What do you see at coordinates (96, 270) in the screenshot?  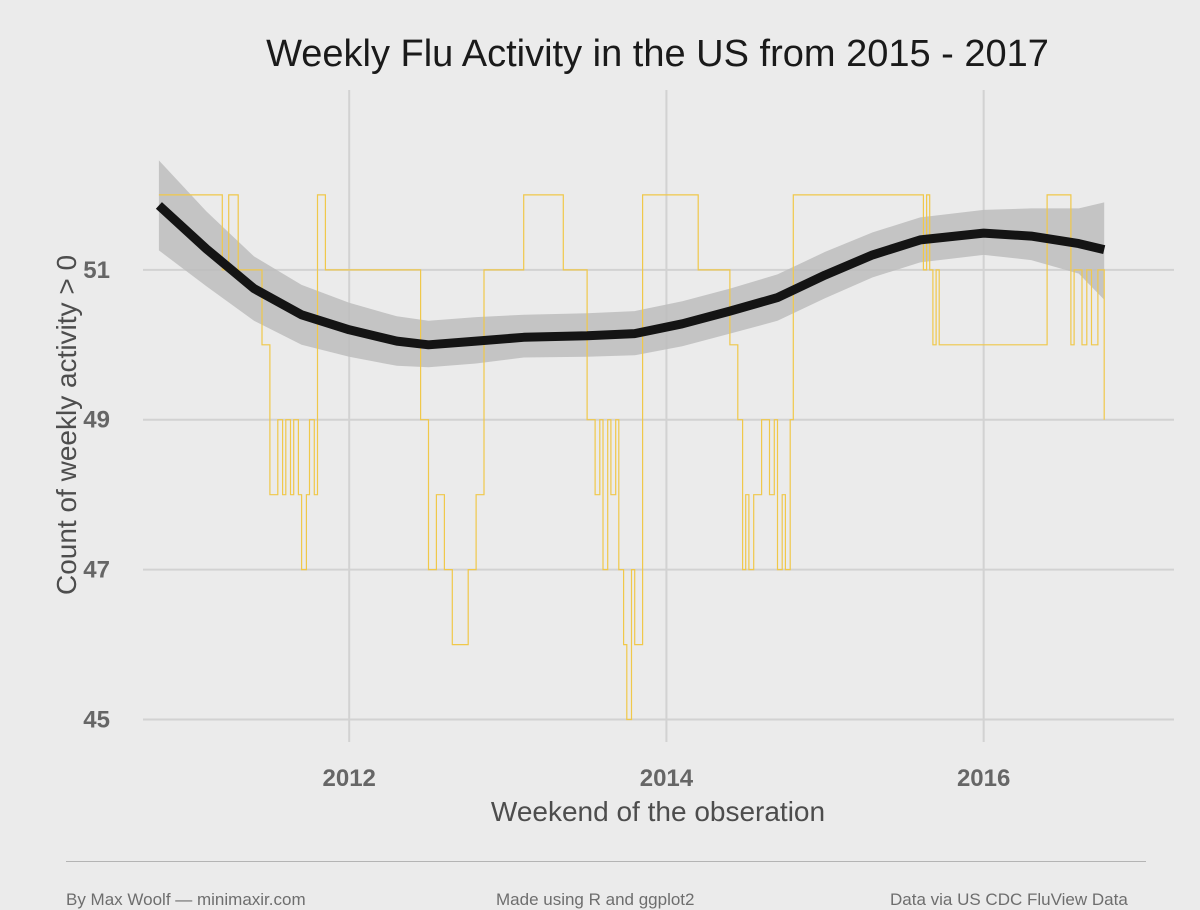 I see `y-tick-label-51: 51` at bounding box center [96, 270].